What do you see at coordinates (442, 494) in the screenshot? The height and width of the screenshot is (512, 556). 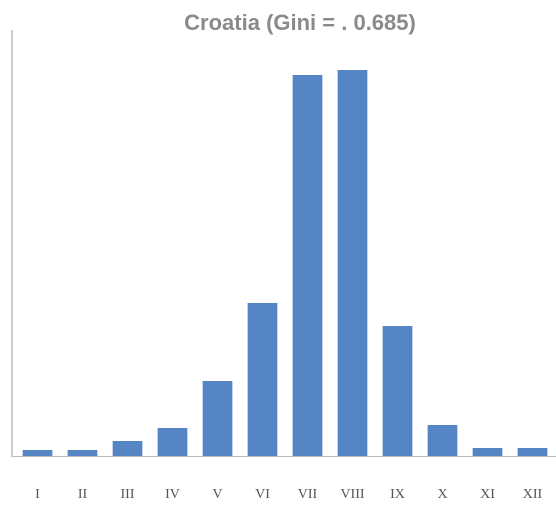 I see `x-tick-label: X` at bounding box center [442, 494].